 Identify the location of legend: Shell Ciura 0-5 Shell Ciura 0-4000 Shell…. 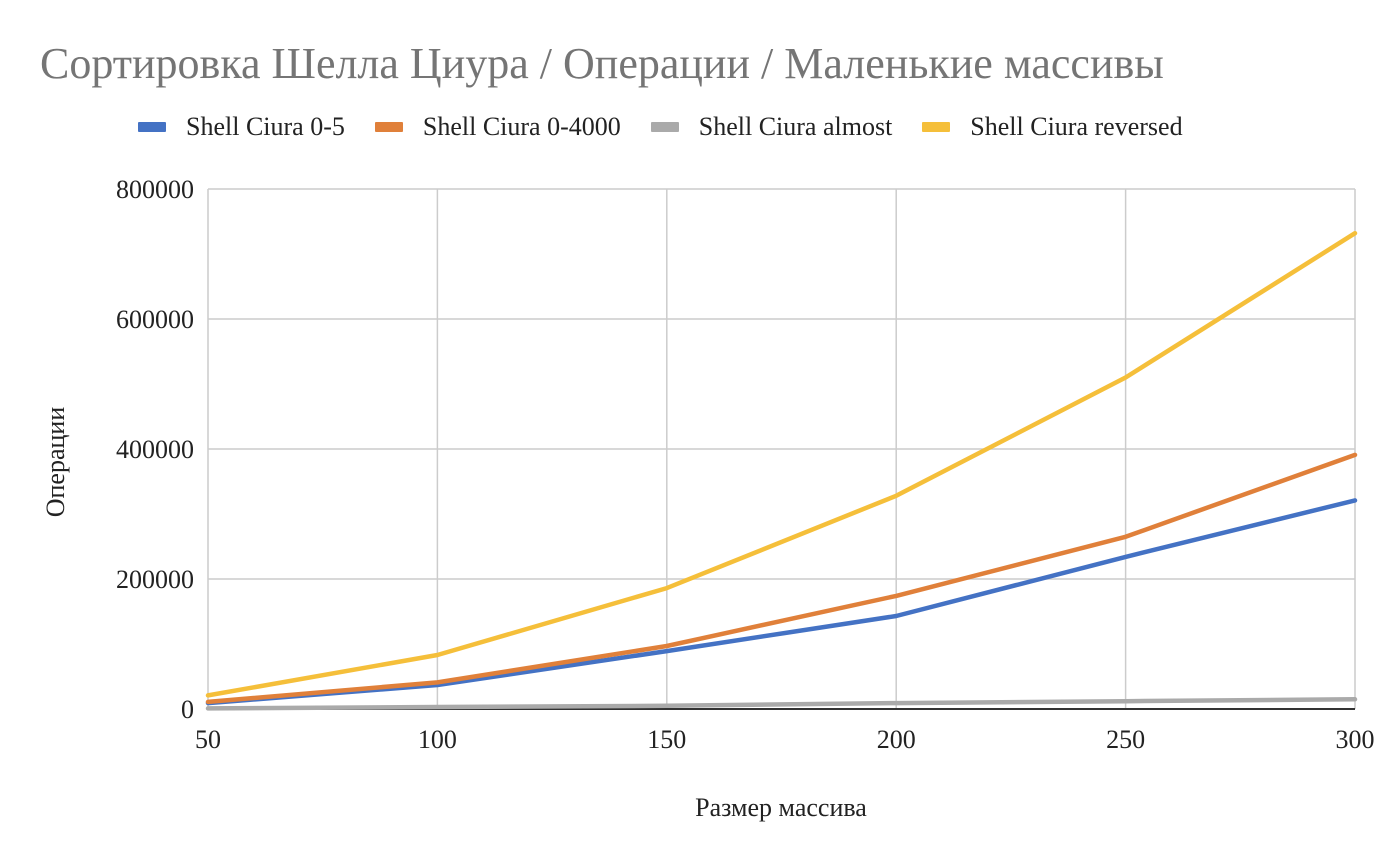
(675, 127).